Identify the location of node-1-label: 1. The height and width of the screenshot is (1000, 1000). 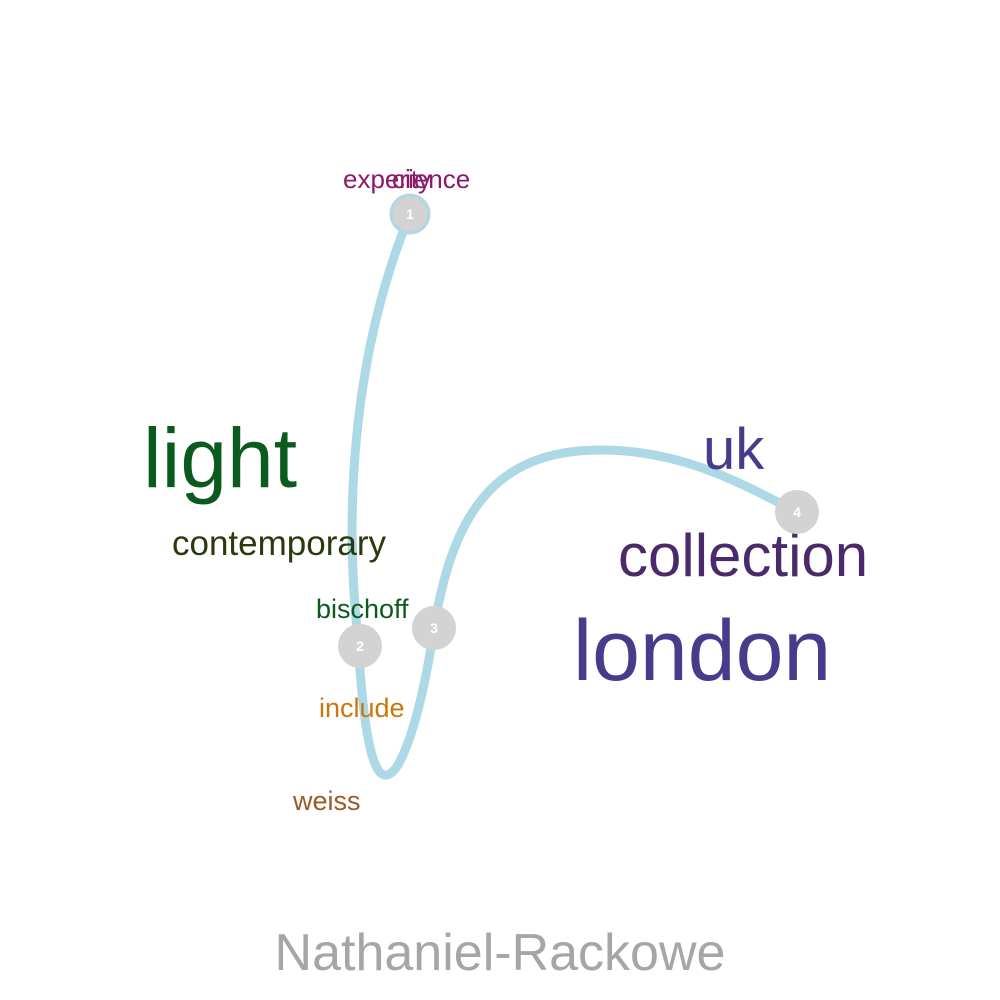
(410, 214).